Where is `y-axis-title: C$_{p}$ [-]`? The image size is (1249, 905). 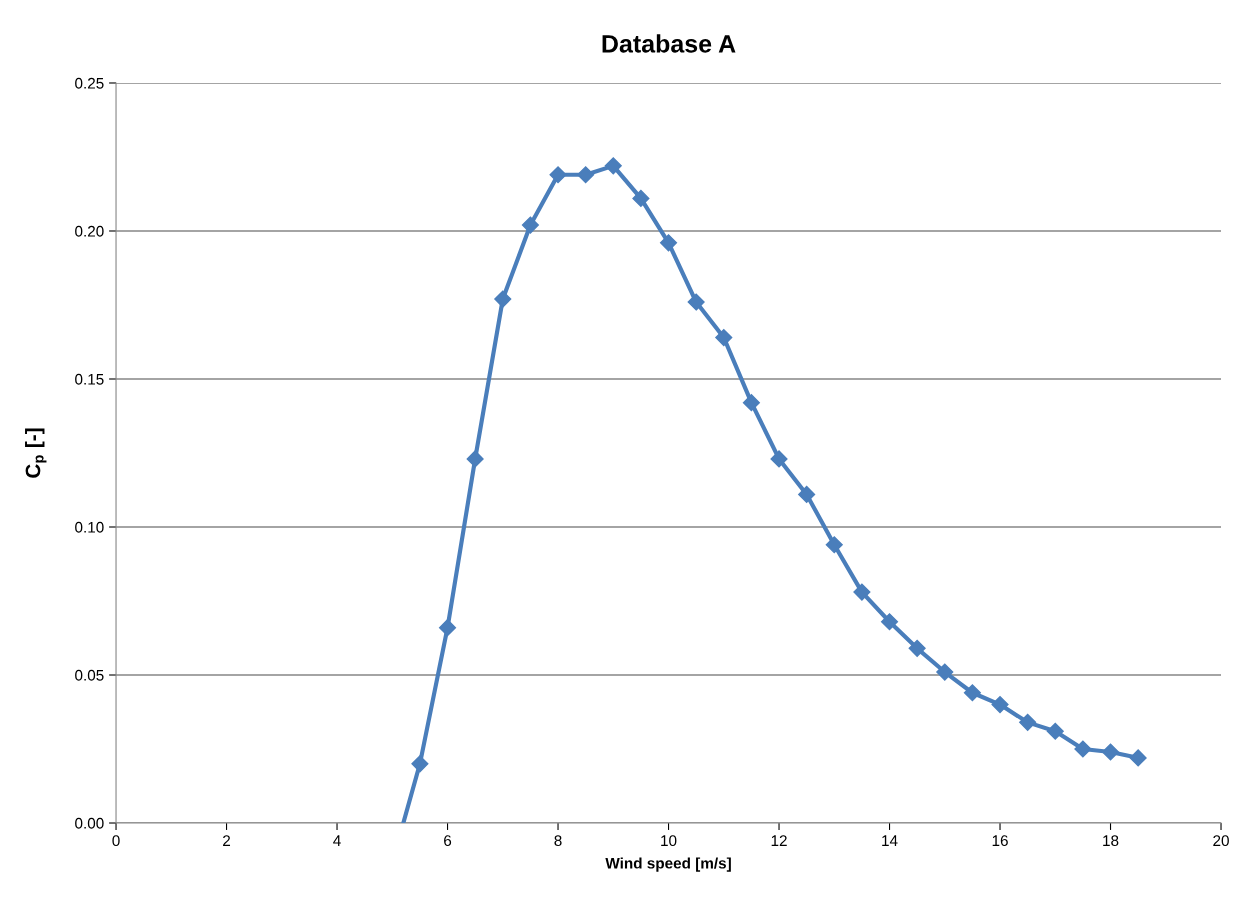 y-axis-title: C$_{p}$ [-] is located at coordinates (36, 453).